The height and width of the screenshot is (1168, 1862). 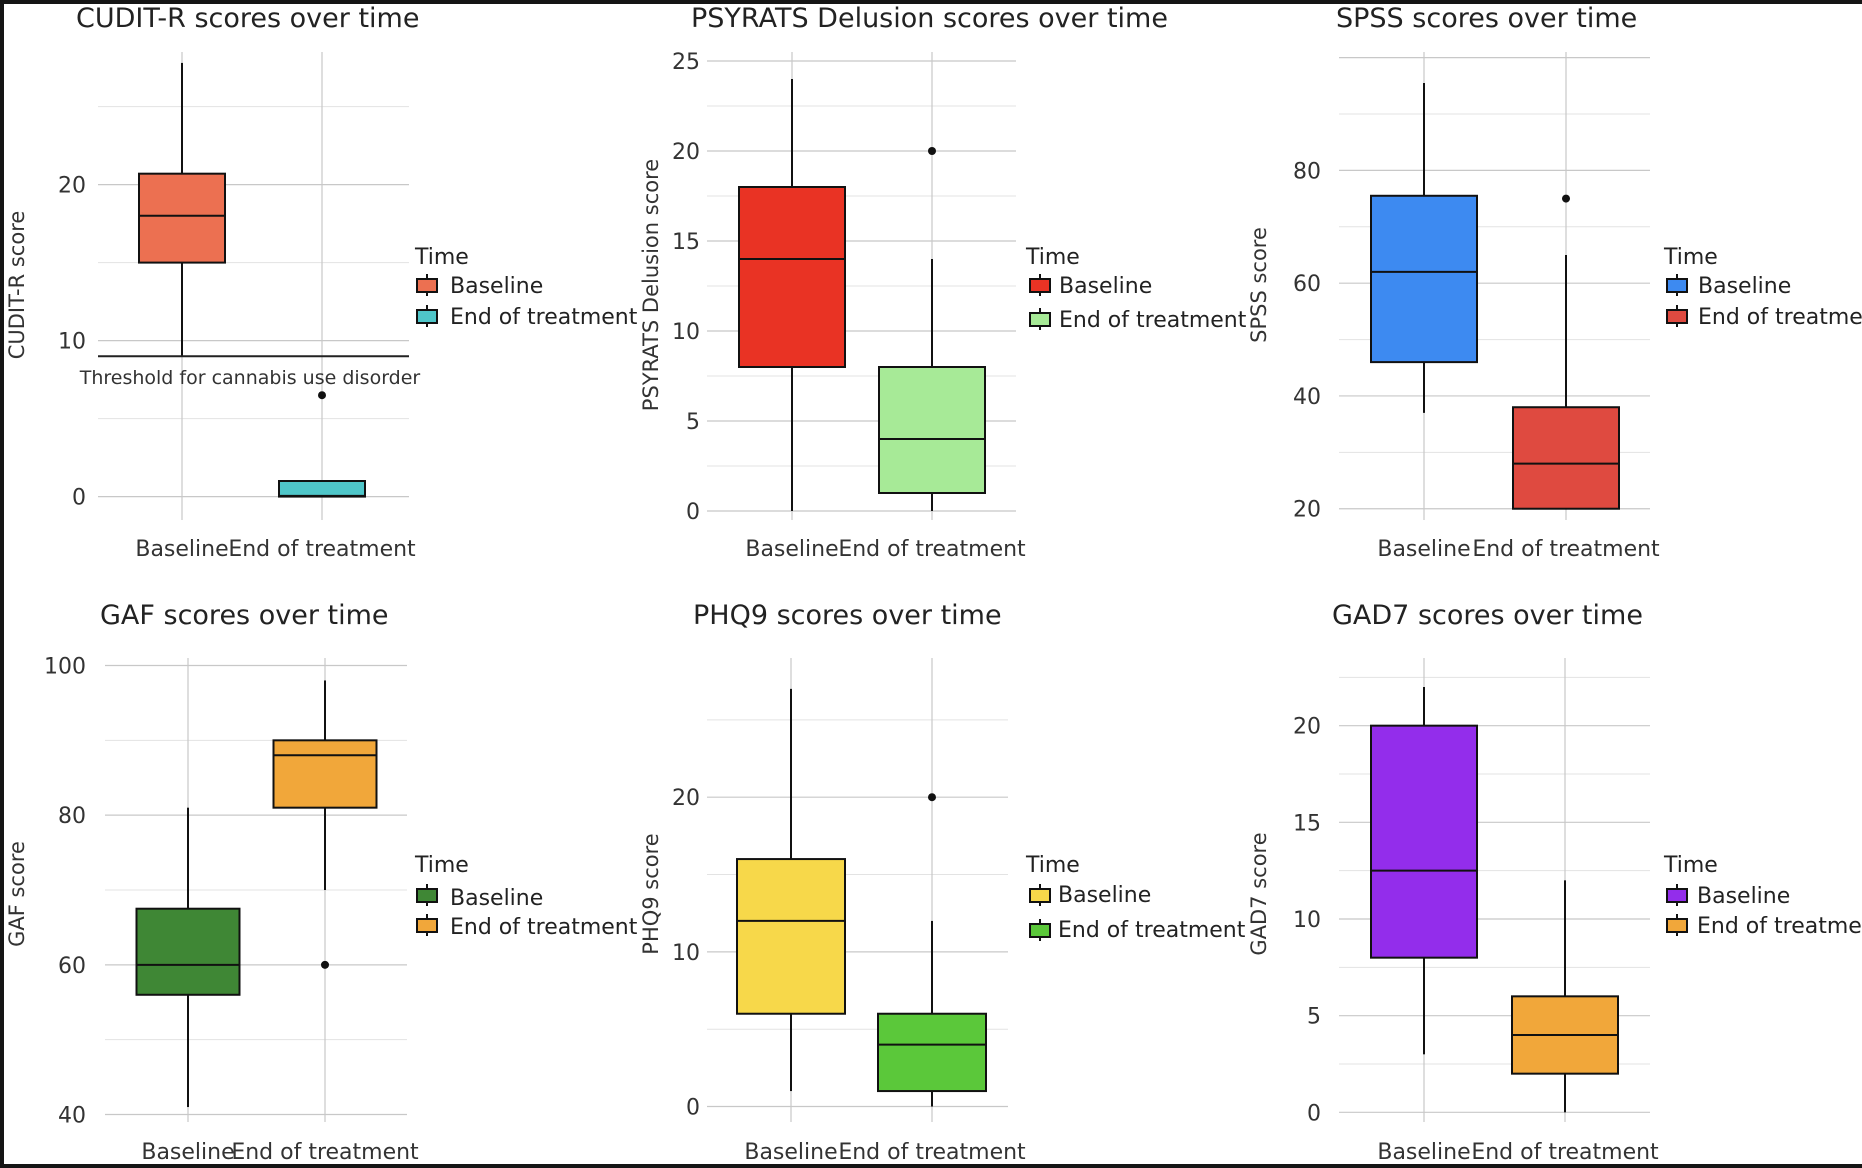 I want to click on plot-area: 0 5 10 15 20, so click(x=1471, y=892).